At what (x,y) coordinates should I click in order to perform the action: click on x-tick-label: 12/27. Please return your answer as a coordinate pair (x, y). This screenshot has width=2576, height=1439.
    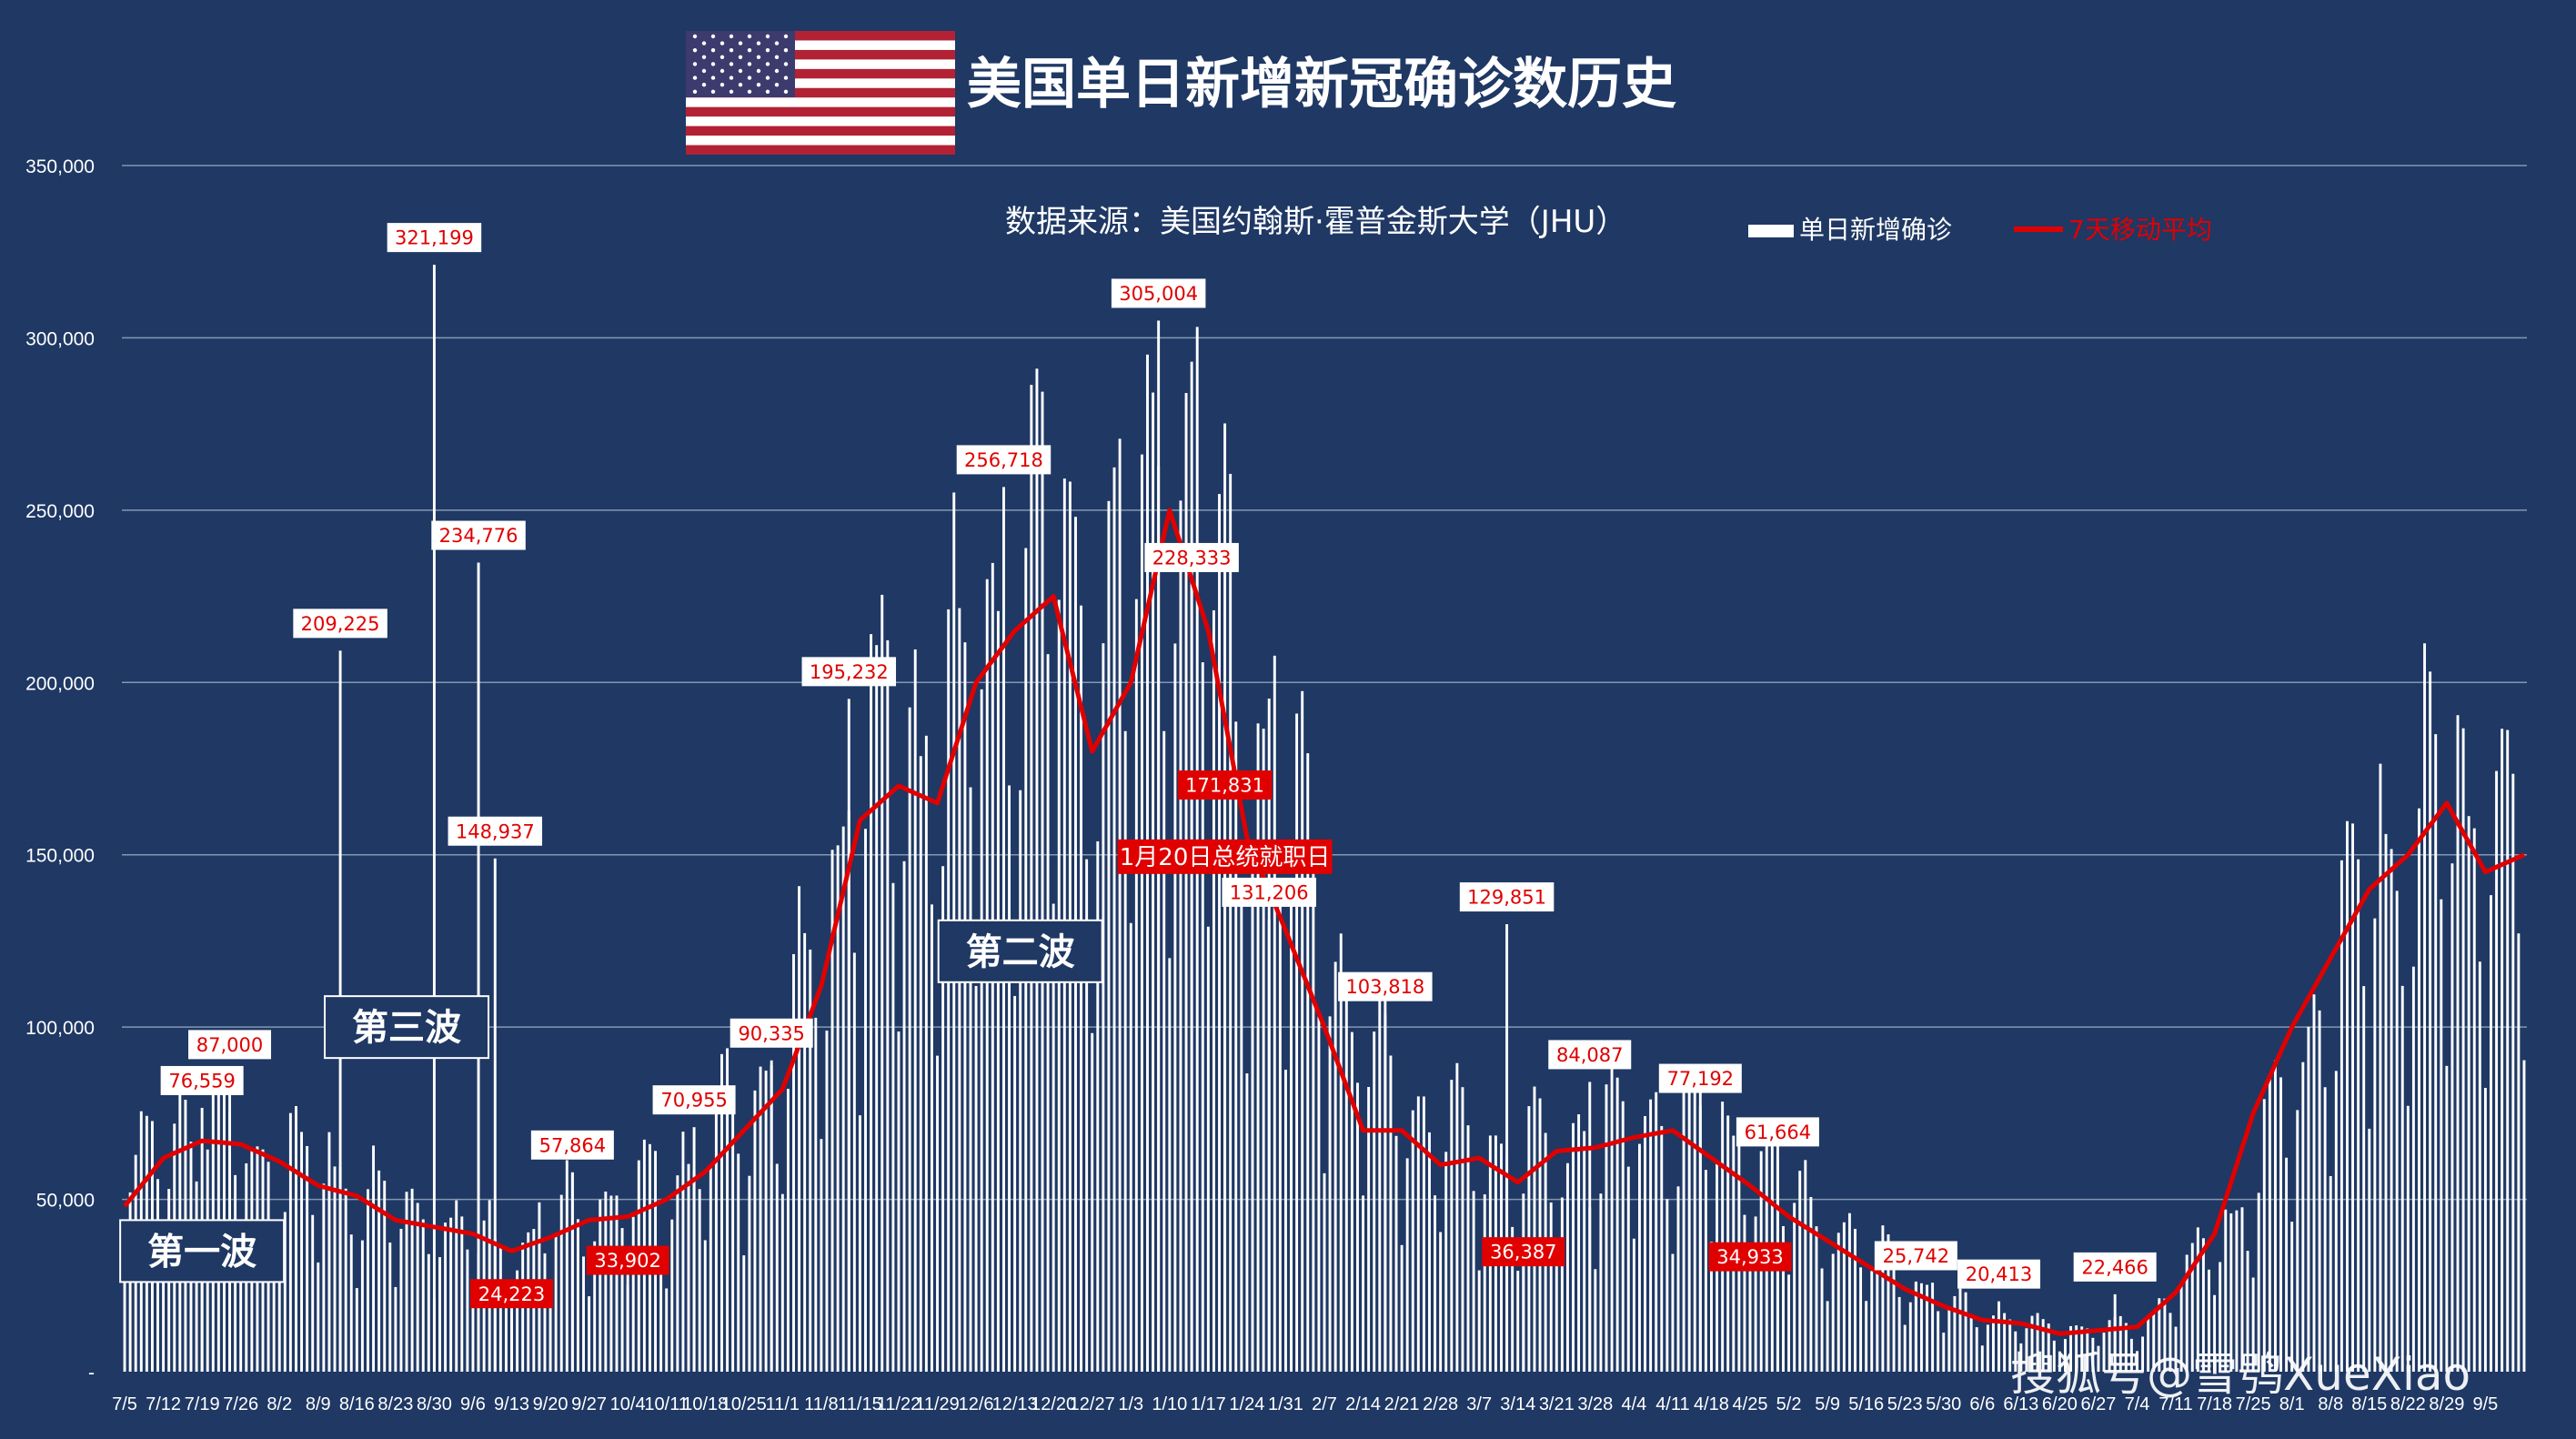
    Looking at the image, I should click on (1092, 1404).